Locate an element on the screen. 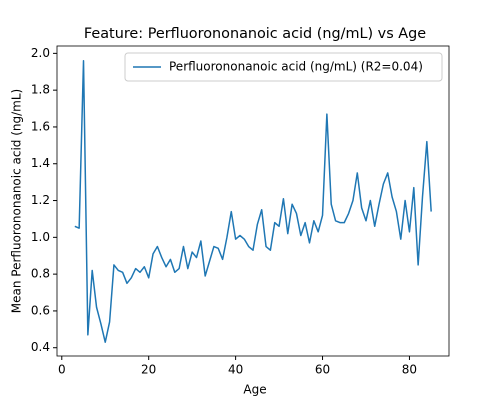 Image resolution: width=500 pixels, height=400 pixels. y-tick-label: 1.4 is located at coordinates (40, 163).